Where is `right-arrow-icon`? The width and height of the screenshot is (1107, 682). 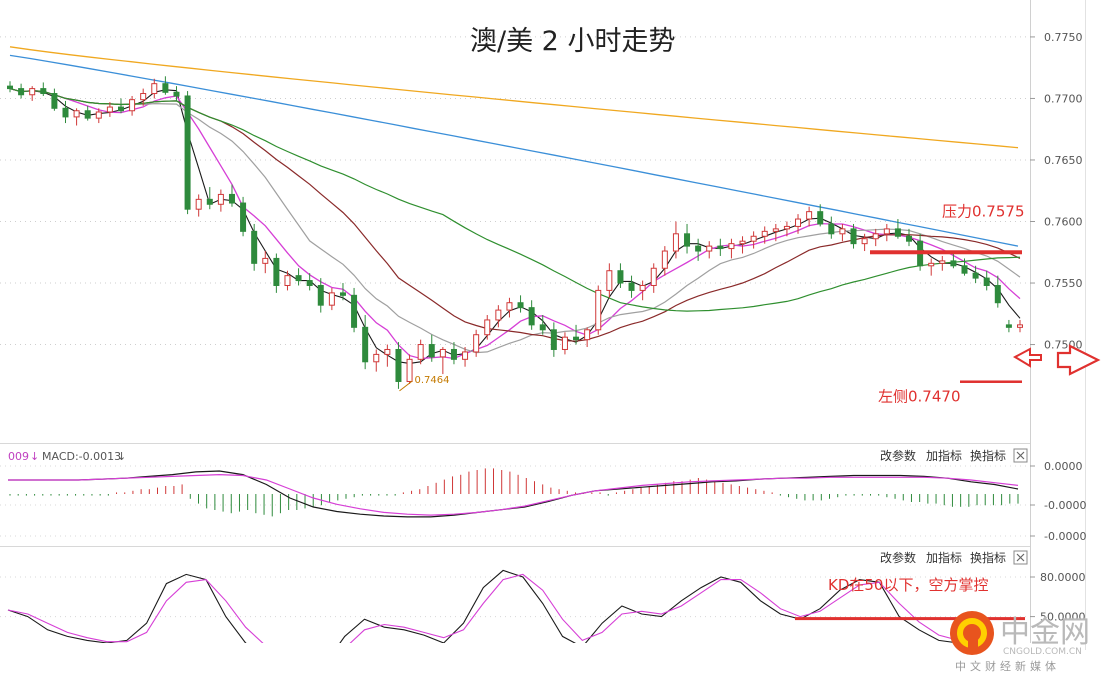
right-arrow-icon is located at coordinates (1078, 360).